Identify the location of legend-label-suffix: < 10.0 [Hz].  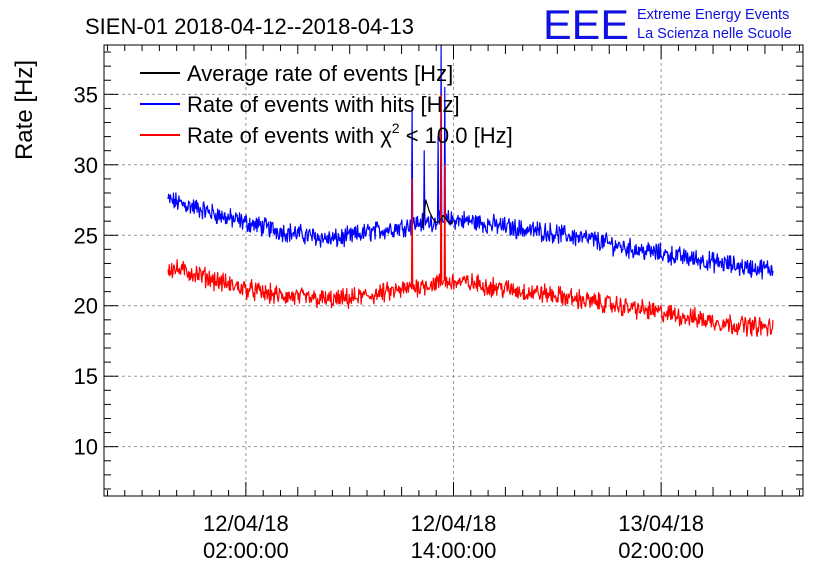
(456, 135).